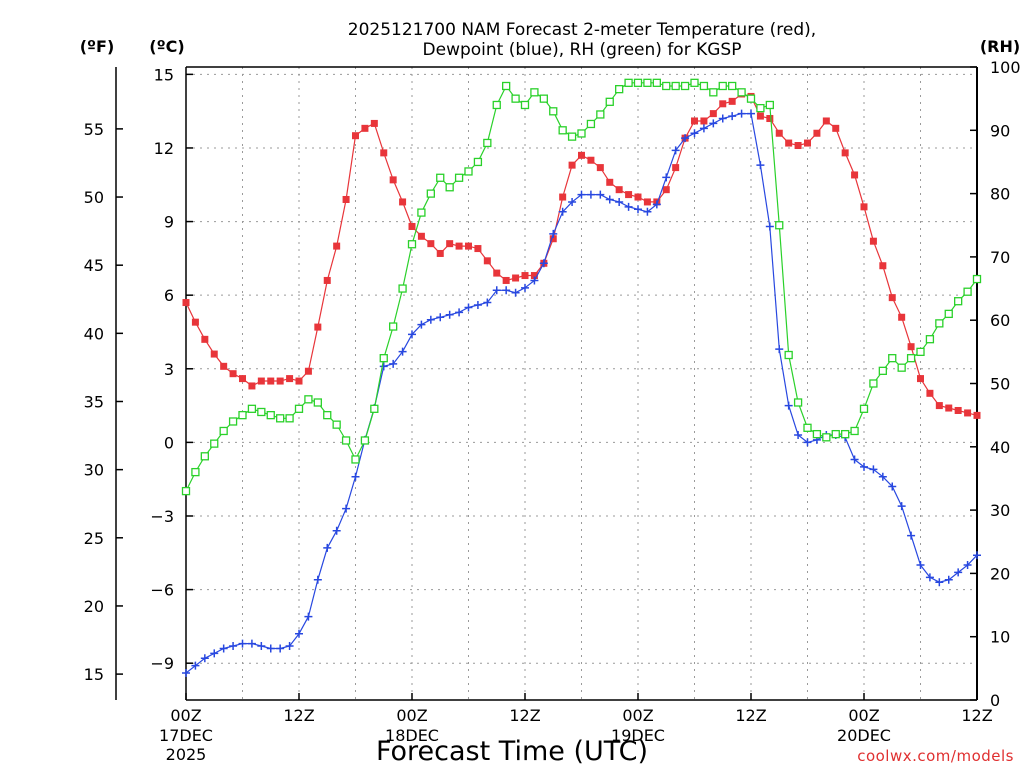 This screenshot has width=1024, height=768. Describe the element at coordinates (94, 538) in the screenshot. I see `fahrenheit-tick-label: 25` at that location.